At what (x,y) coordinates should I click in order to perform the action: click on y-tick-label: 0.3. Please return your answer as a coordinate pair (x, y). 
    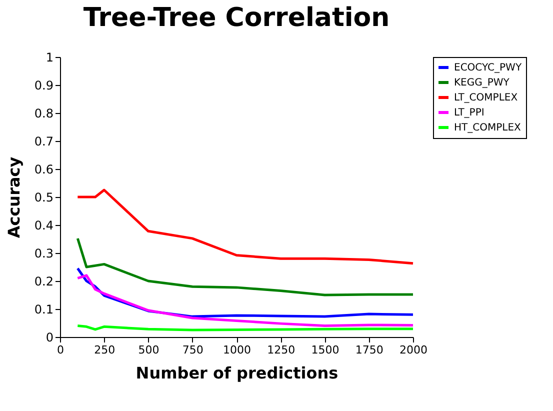
    Looking at the image, I should click on (44, 253).